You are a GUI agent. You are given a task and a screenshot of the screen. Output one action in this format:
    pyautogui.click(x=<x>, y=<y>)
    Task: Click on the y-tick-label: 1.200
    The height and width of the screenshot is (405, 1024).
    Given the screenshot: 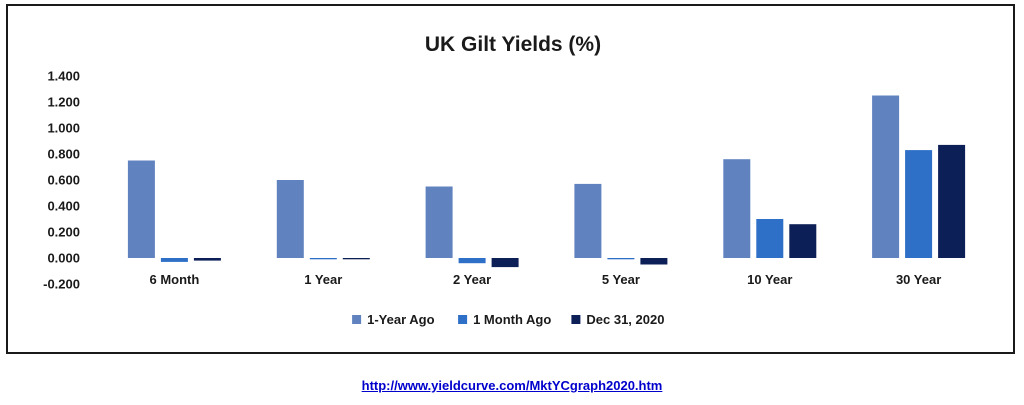 What is the action you would take?
    pyautogui.click(x=63, y=102)
    